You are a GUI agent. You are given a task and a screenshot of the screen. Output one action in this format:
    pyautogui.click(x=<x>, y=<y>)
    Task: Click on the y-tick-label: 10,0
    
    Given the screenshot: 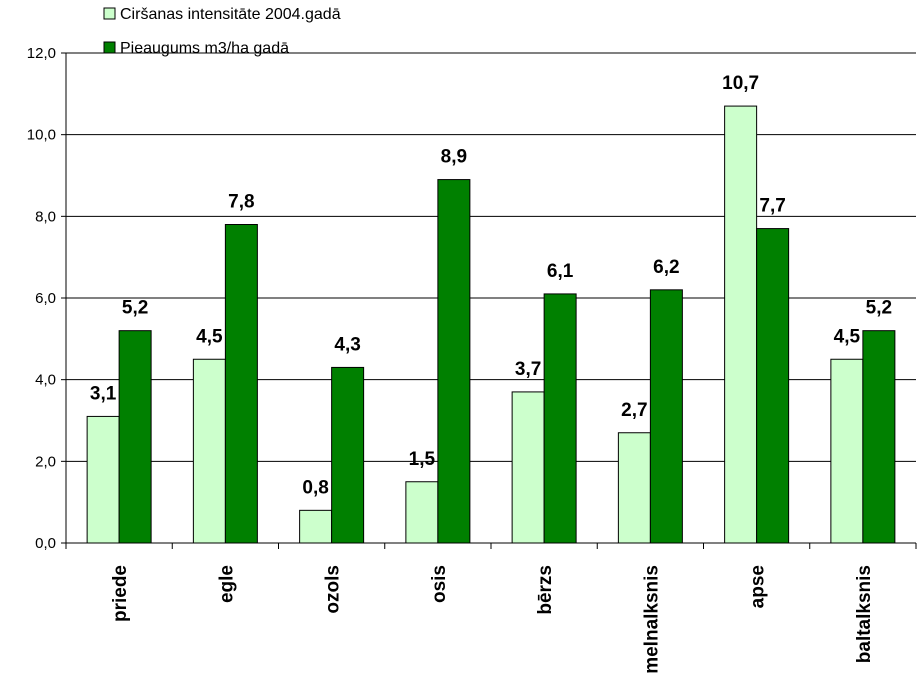 What is the action you would take?
    pyautogui.click(x=41, y=135)
    